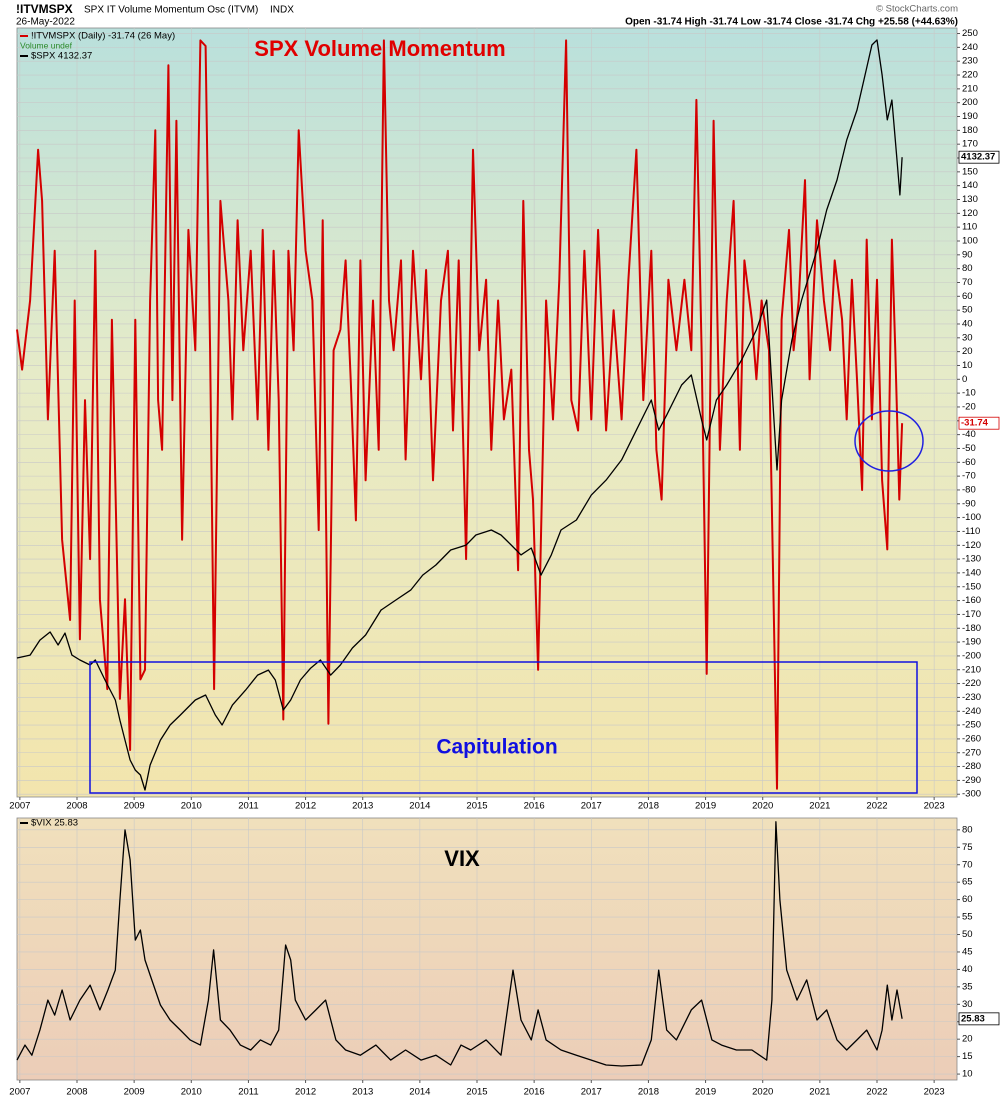  I want to click on y-tick-label: 180, so click(970, 130).